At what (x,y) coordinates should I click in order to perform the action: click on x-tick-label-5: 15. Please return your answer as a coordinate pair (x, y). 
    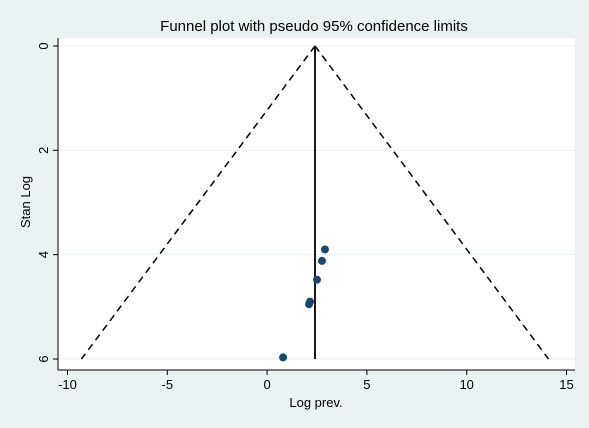
    Looking at the image, I should click on (566, 384).